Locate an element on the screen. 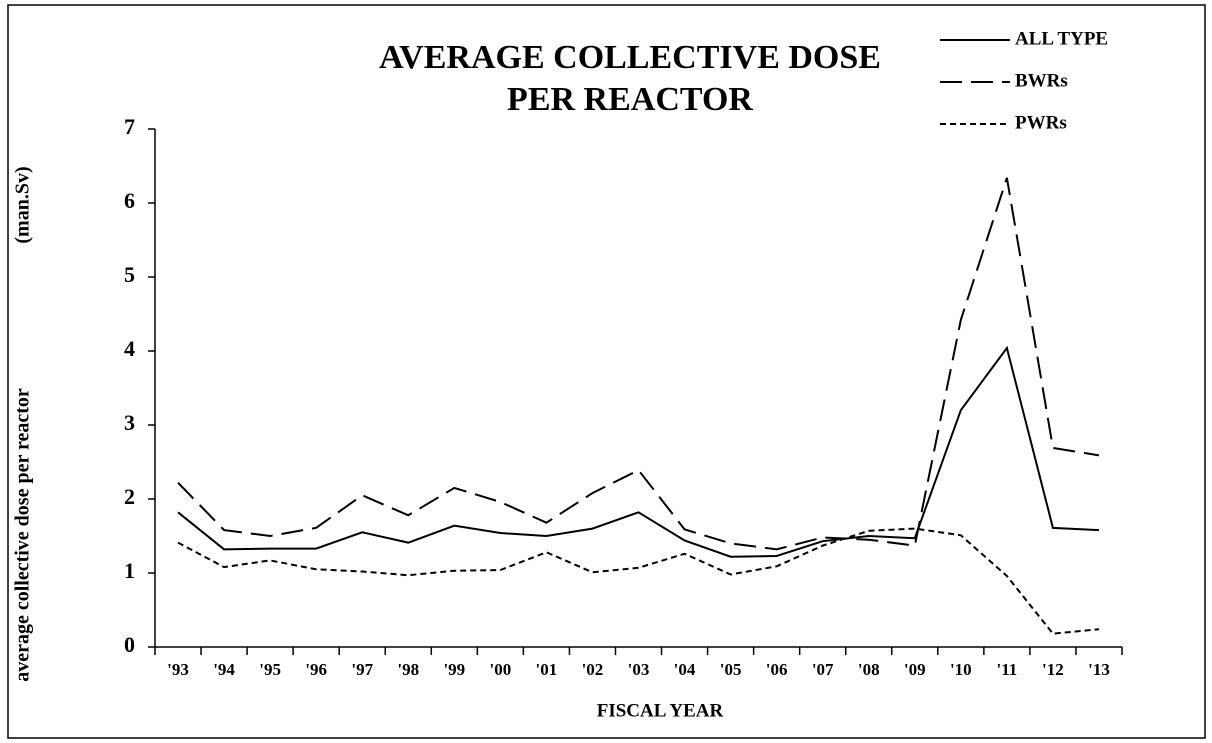 This screenshot has width=1212, height=743. y-tick-label: 7 is located at coordinates (129, 126).